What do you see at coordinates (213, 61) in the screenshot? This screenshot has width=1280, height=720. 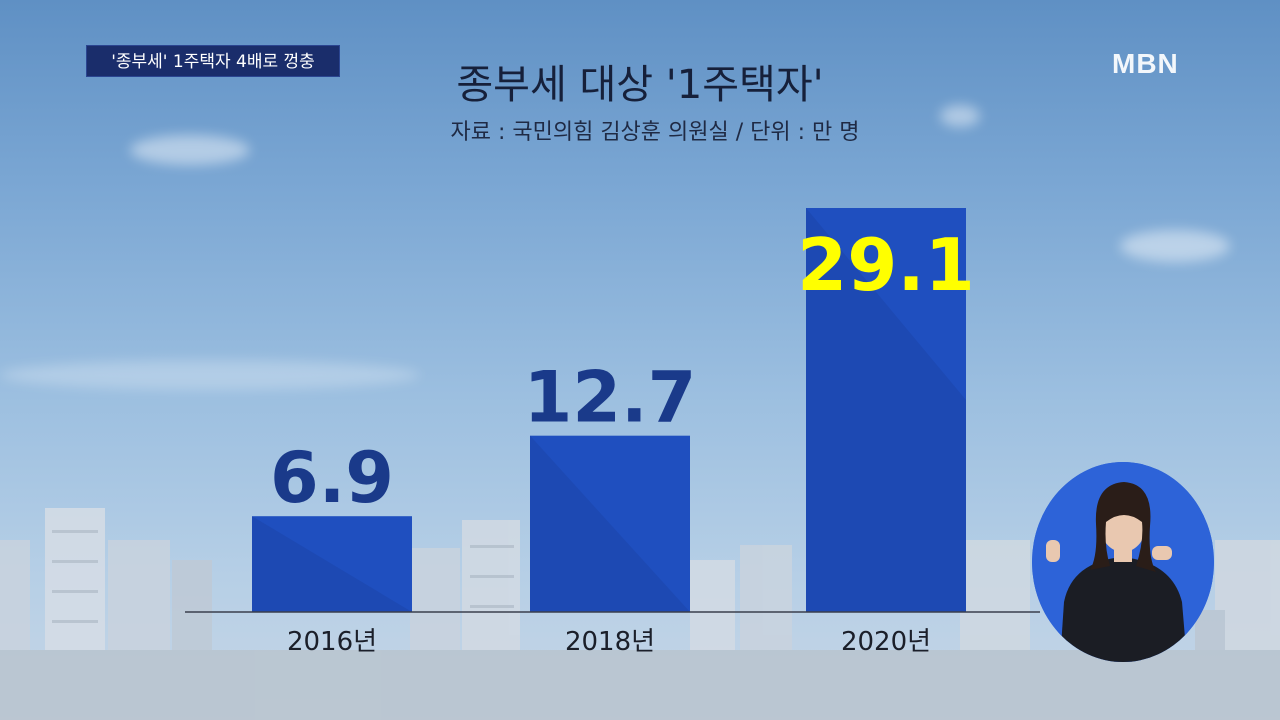 I see `news-ticker: '종부세' 1주택자 4배로 껑충` at bounding box center [213, 61].